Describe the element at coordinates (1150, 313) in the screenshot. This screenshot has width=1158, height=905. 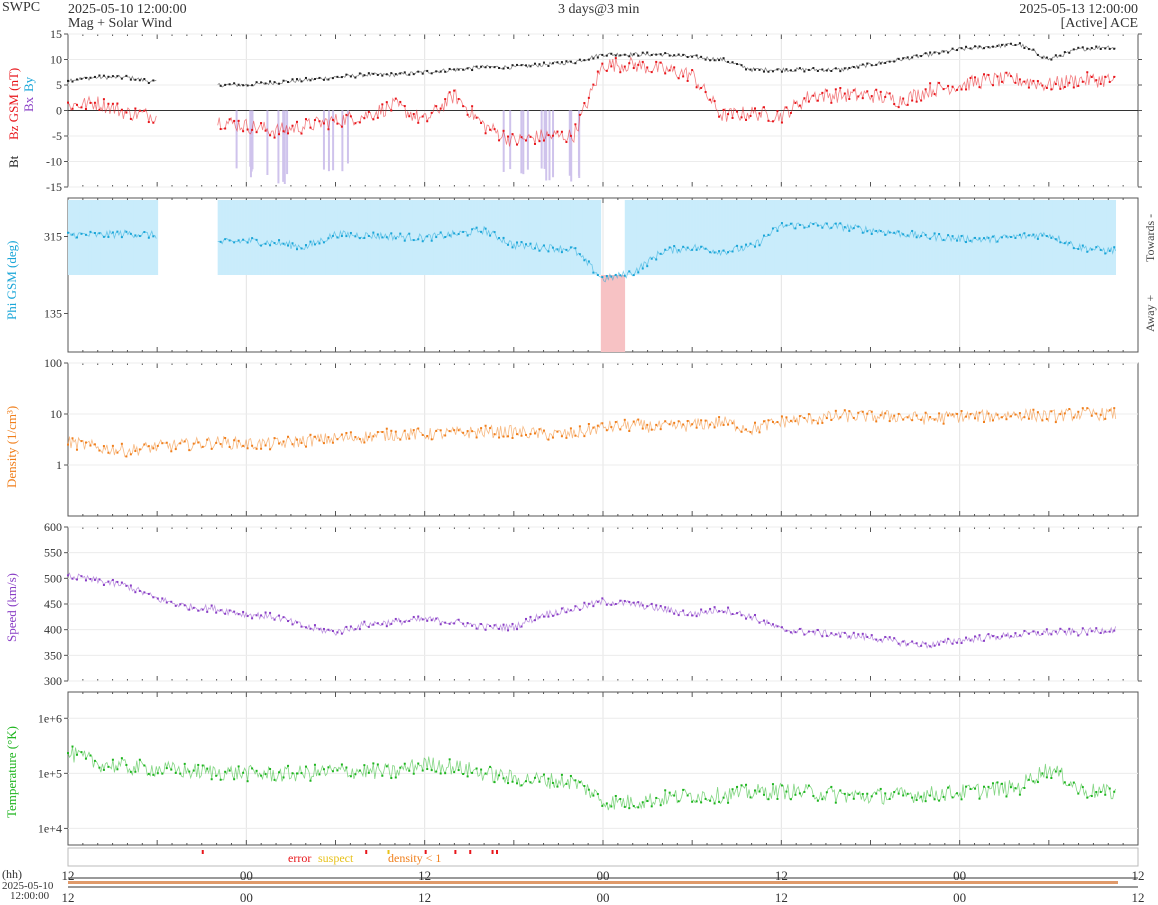
I see `phi-right-label-away: Away +` at that location.